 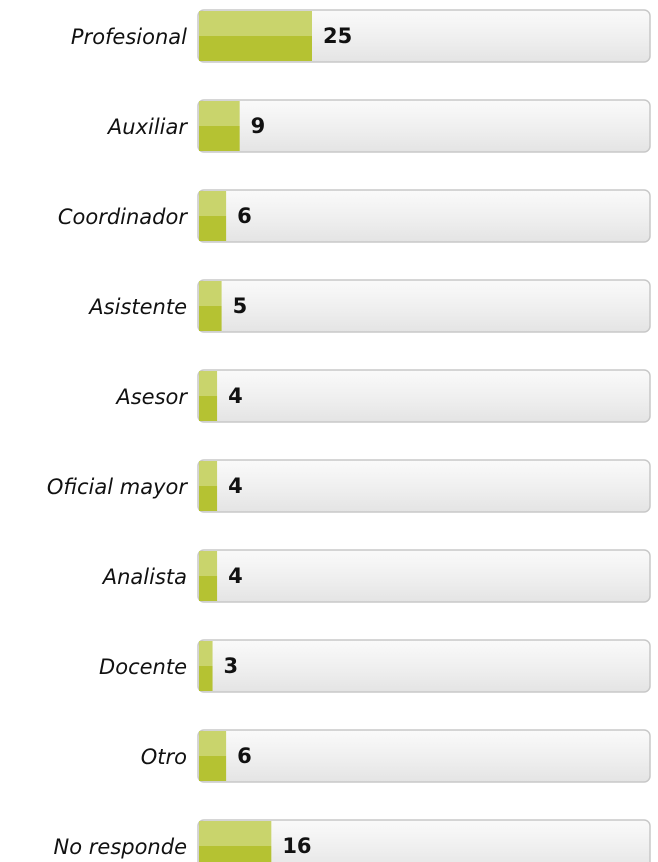 What do you see at coordinates (120, 847) in the screenshot?
I see `category-label: No responde` at bounding box center [120, 847].